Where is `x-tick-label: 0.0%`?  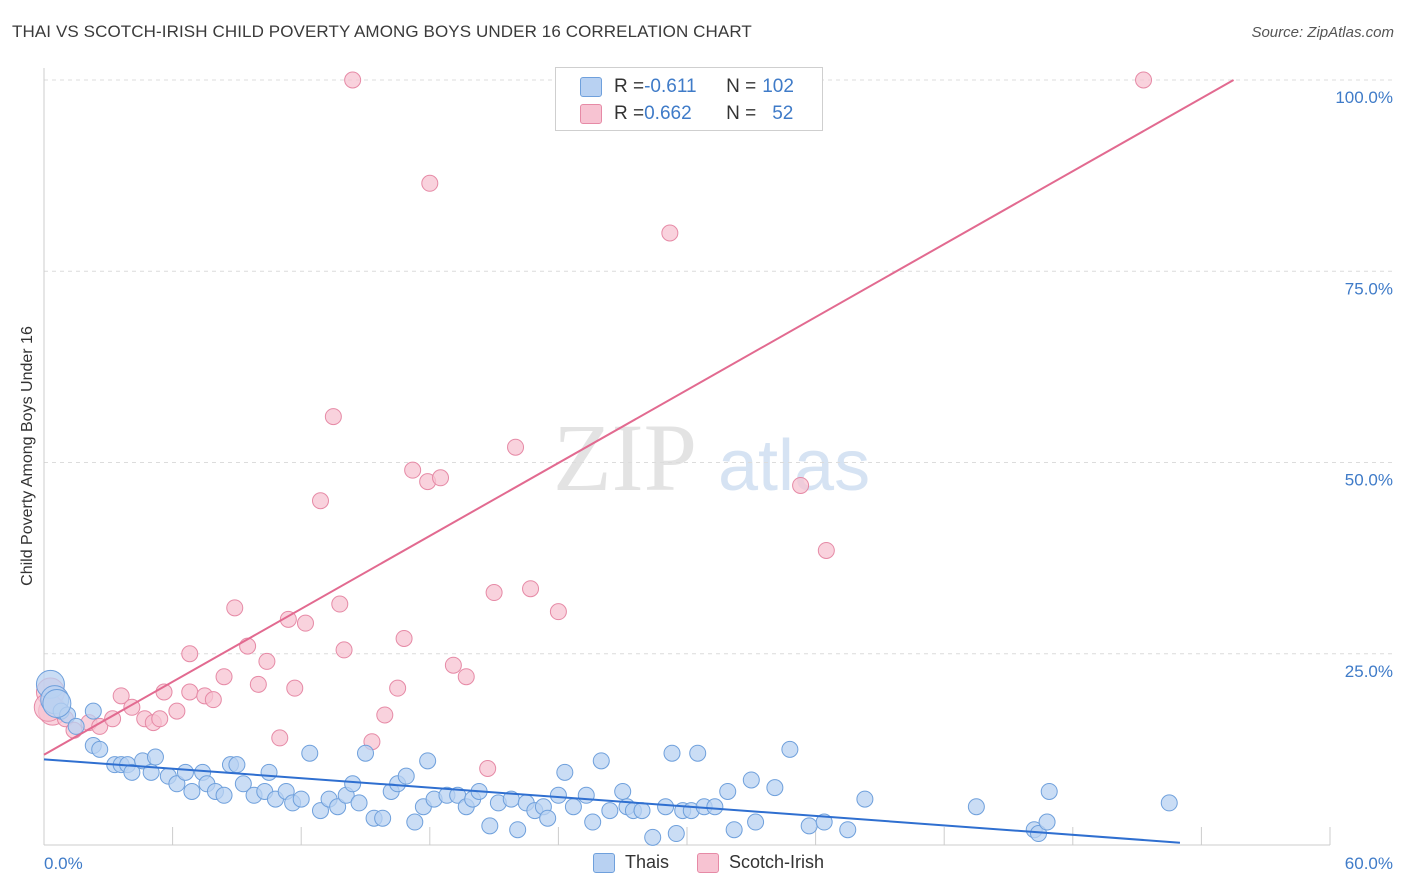 x-tick-label: 0.0% is located at coordinates (63, 863).